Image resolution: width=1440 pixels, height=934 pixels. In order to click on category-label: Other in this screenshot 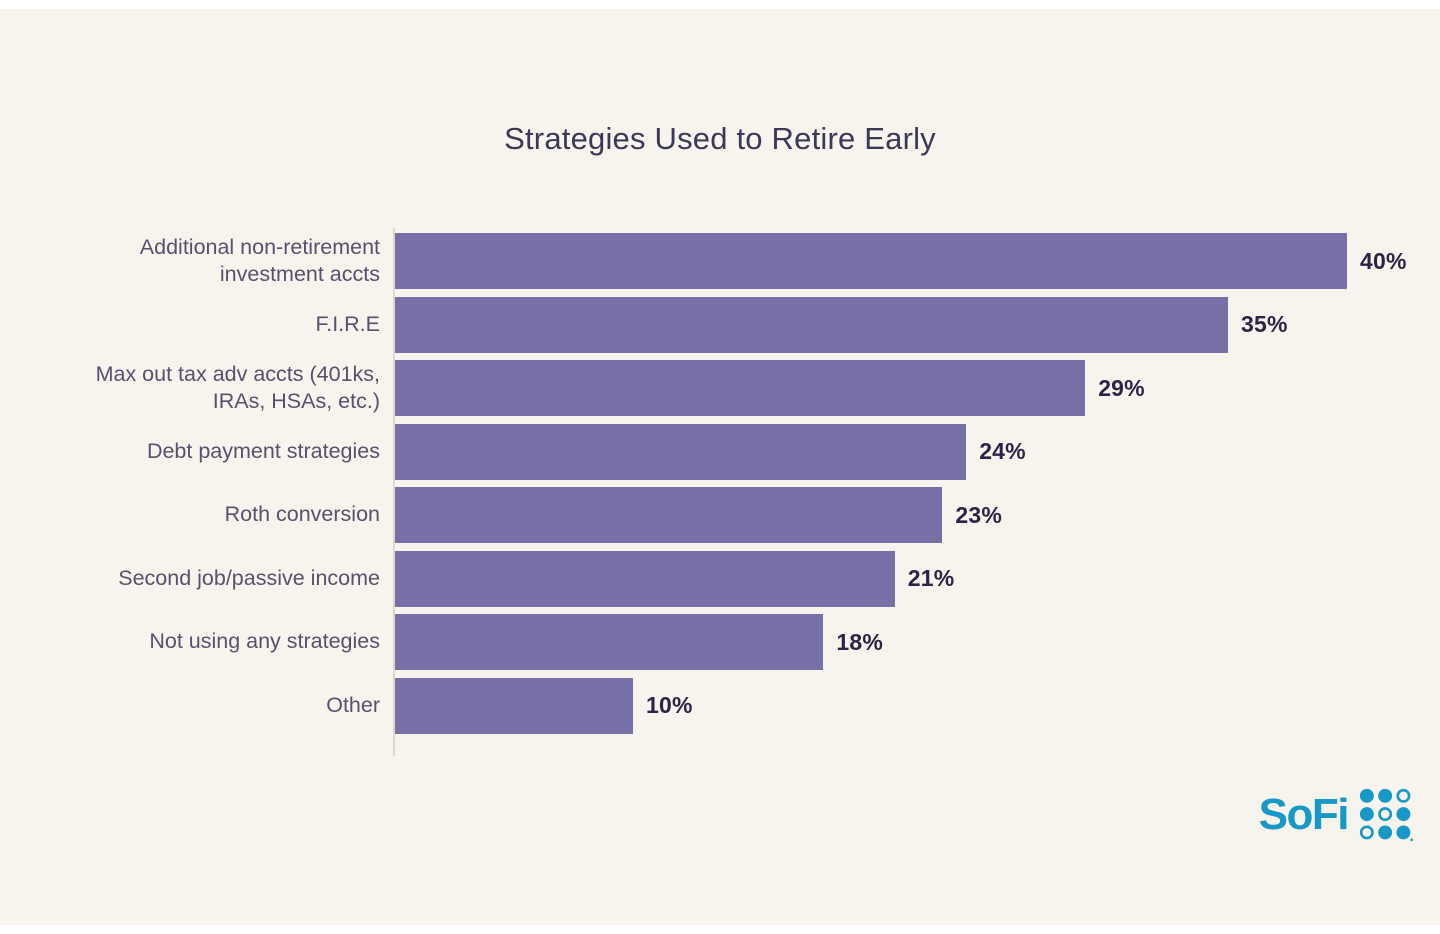, I will do `click(353, 704)`.